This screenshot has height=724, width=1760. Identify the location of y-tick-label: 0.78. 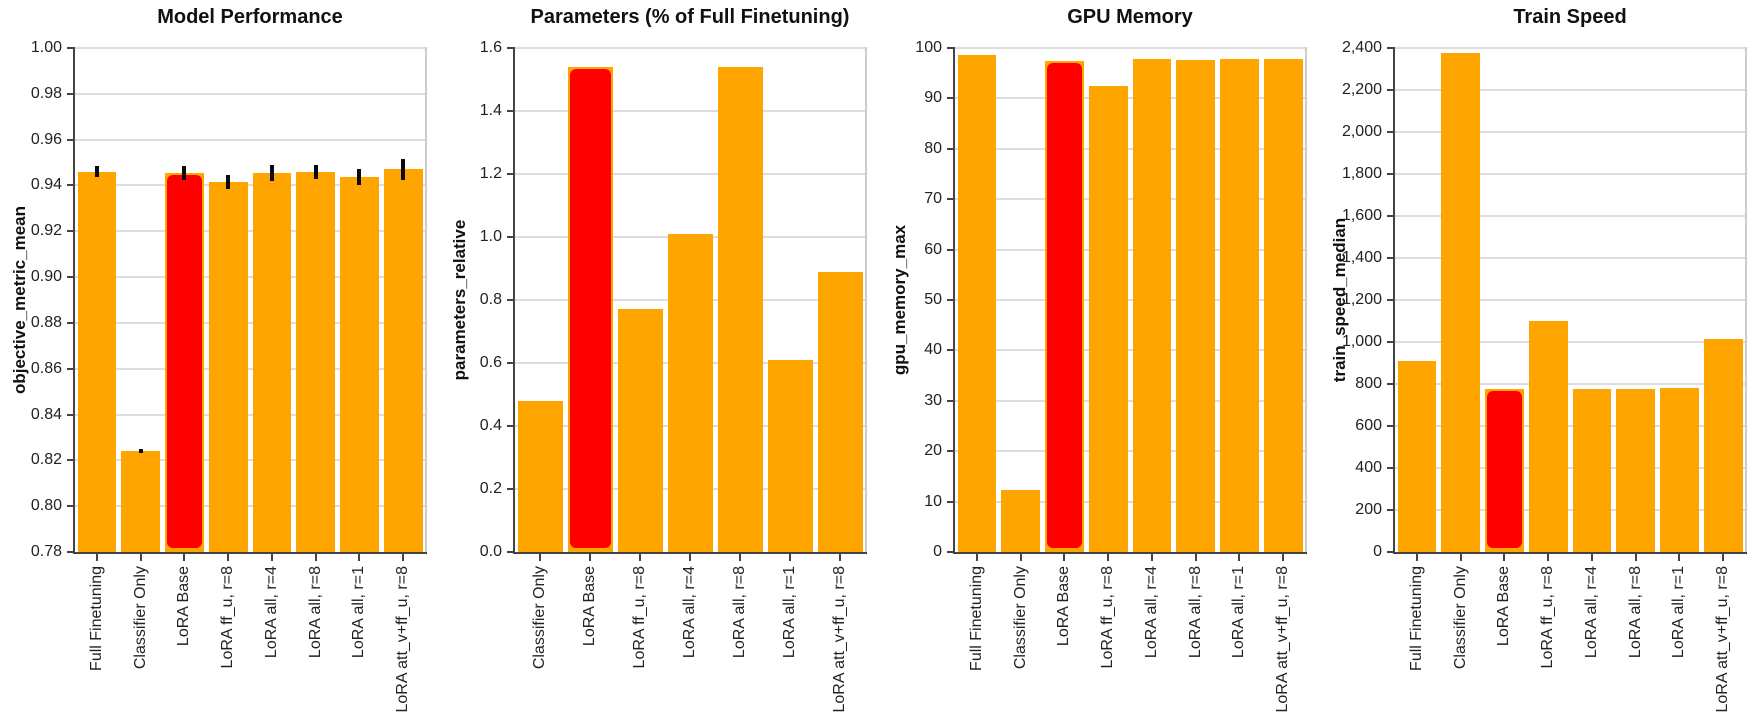
(46, 551).